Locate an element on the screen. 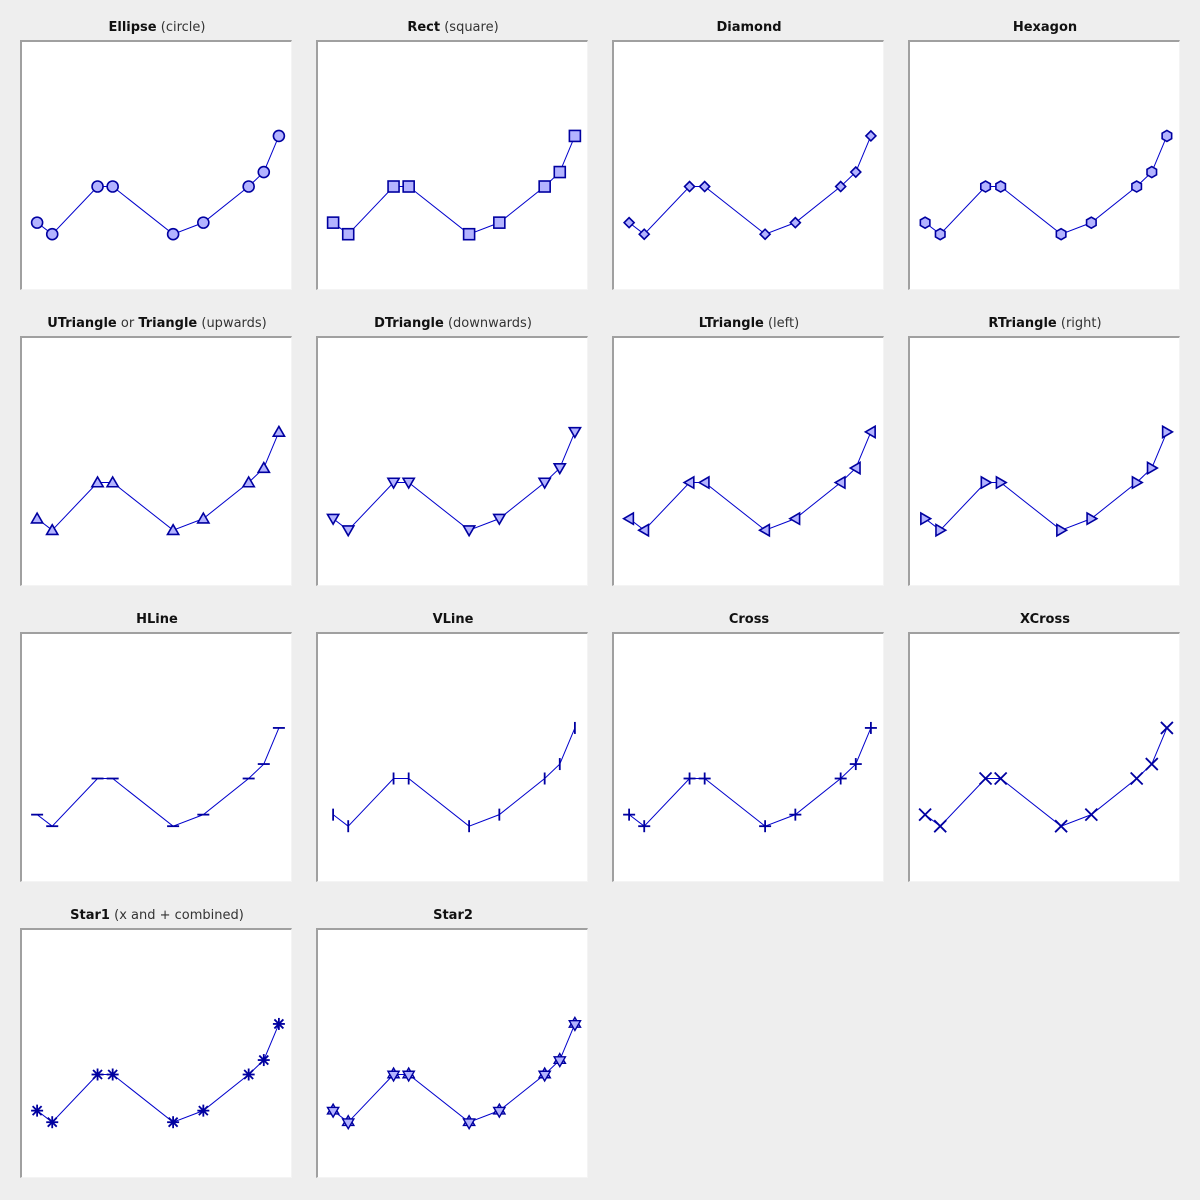 The height and width of the screenshot is (1200, 1200). chart-title-main: DTriangle is located at coordinates (409, 323).